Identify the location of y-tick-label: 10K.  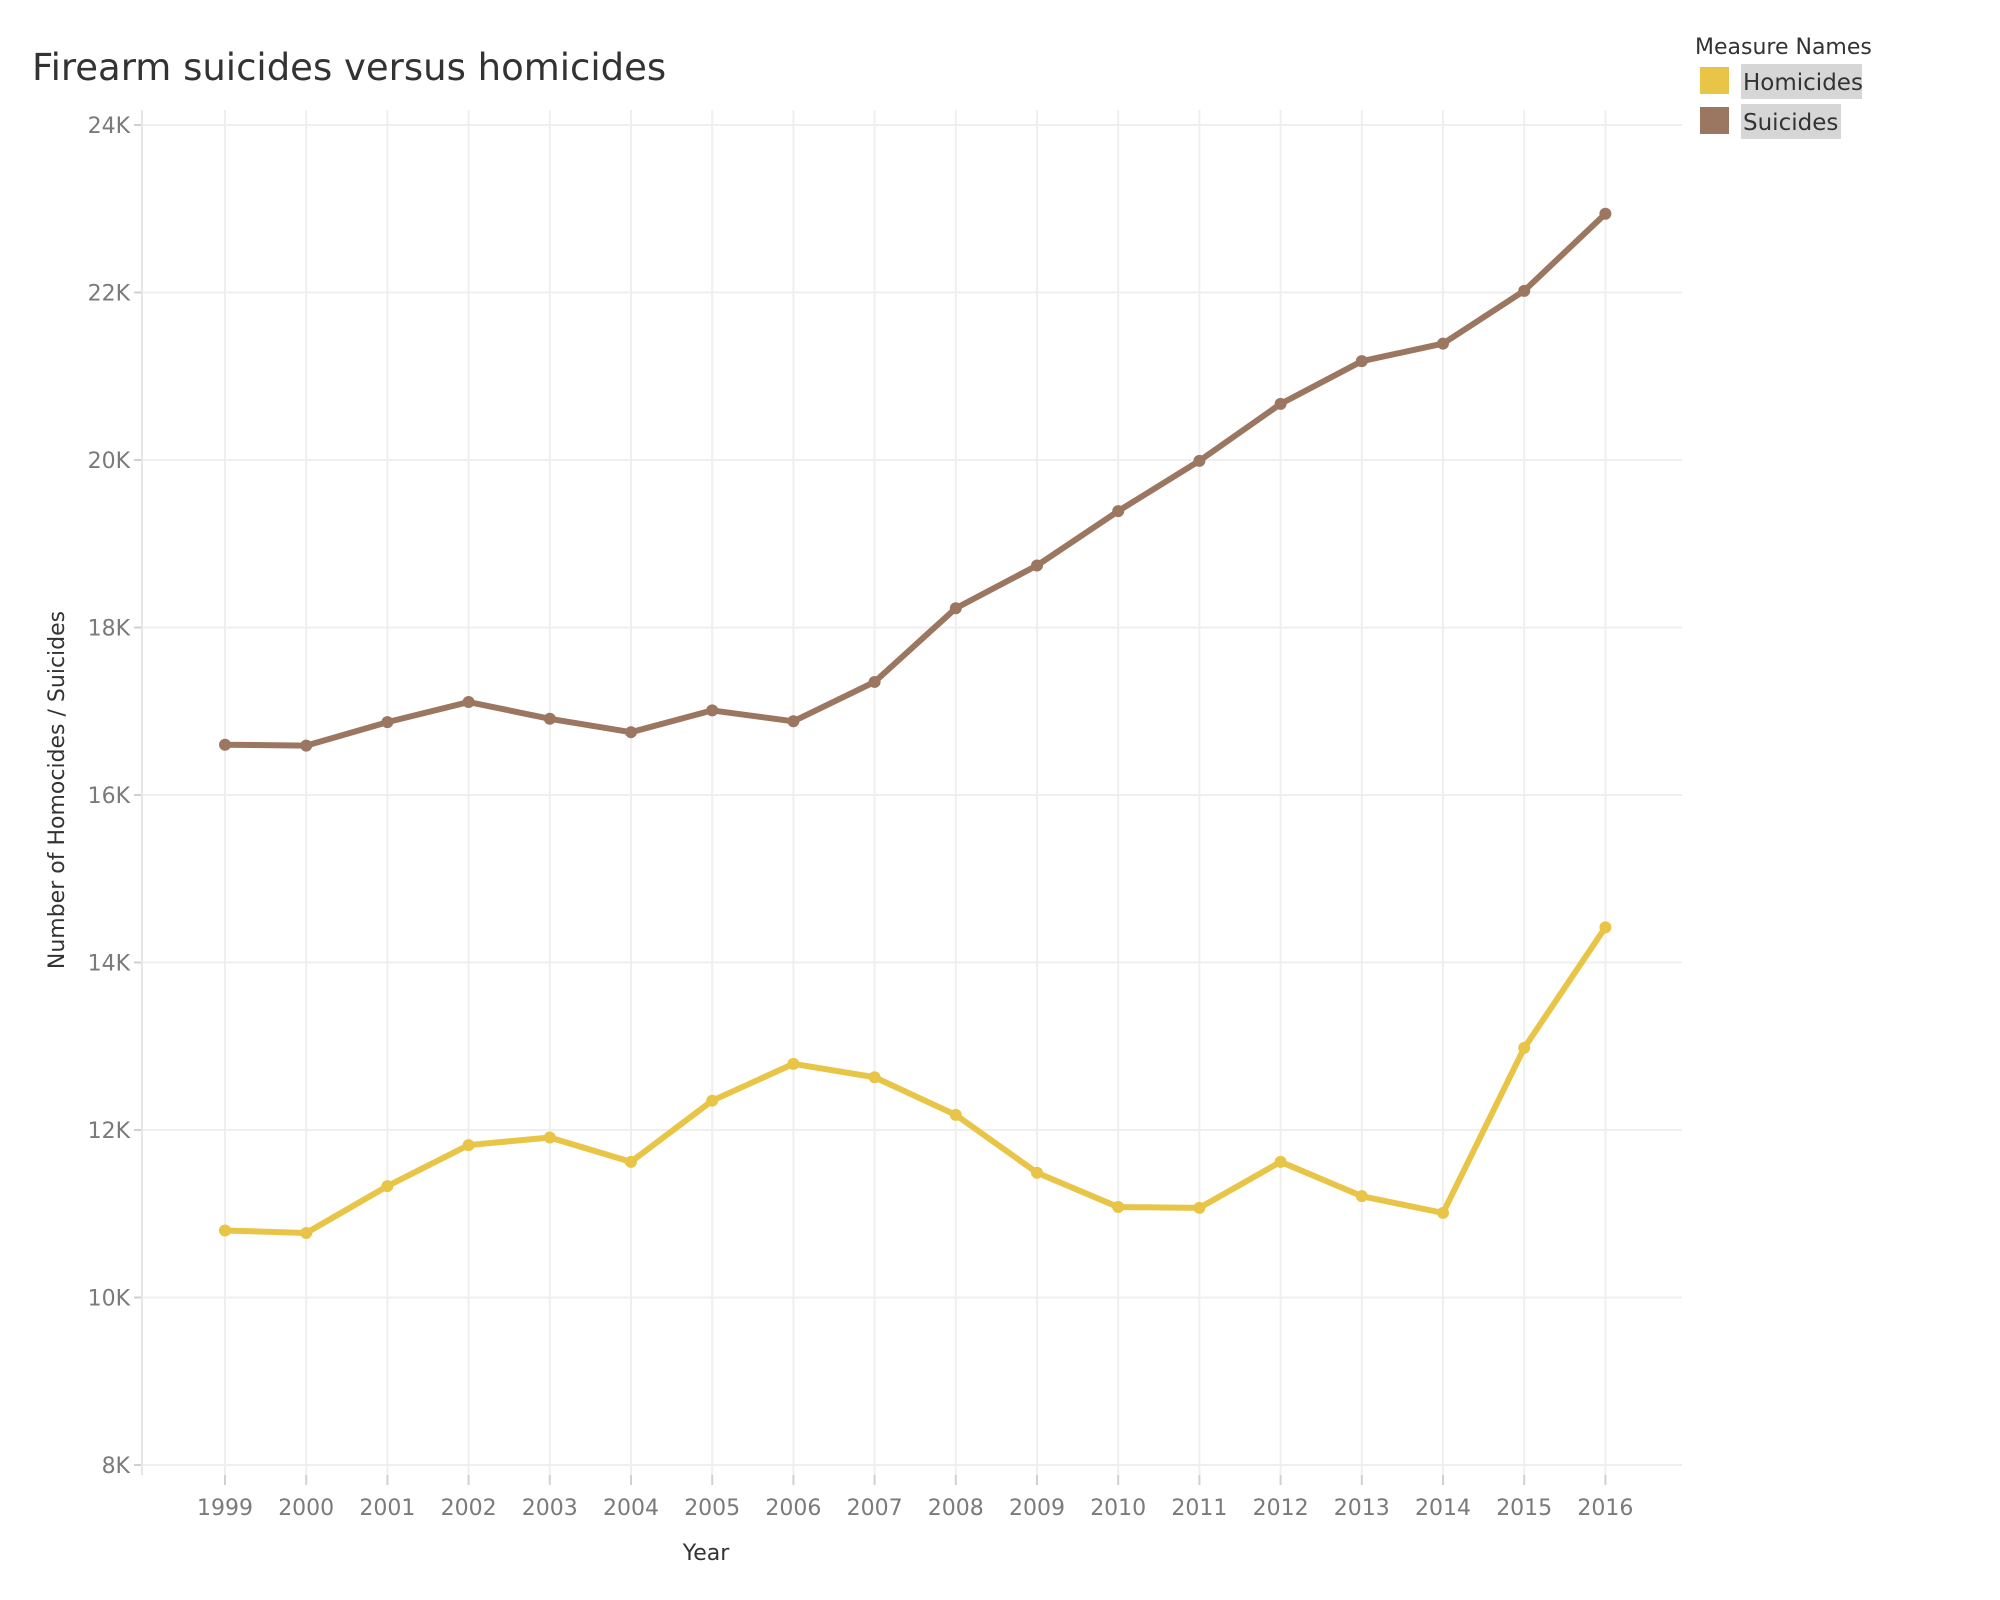
(109, 1299).